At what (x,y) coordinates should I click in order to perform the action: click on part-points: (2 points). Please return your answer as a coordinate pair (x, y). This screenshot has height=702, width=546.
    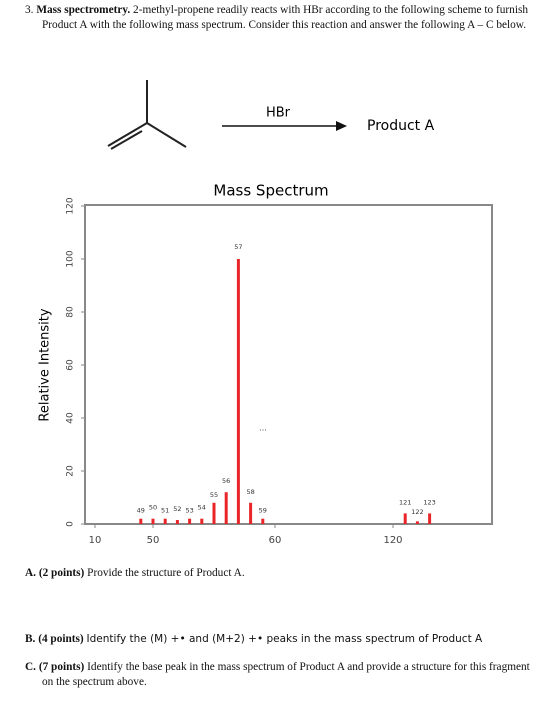
    Looking at the image, I should click on (61, 573).